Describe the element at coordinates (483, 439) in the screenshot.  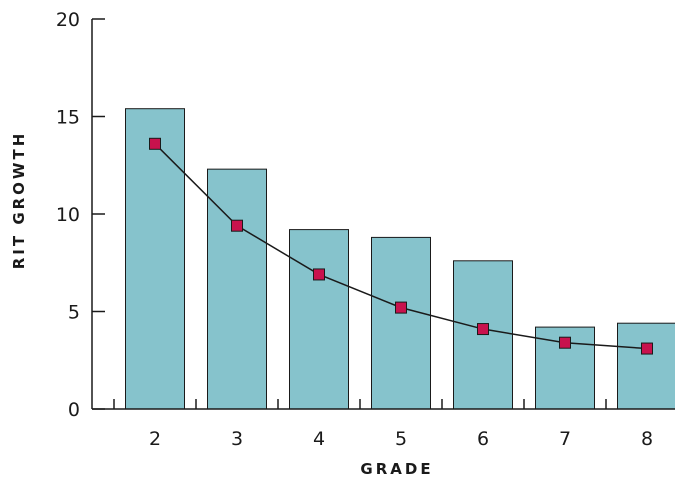
I see `x-tick-label-6: 6` at that location.